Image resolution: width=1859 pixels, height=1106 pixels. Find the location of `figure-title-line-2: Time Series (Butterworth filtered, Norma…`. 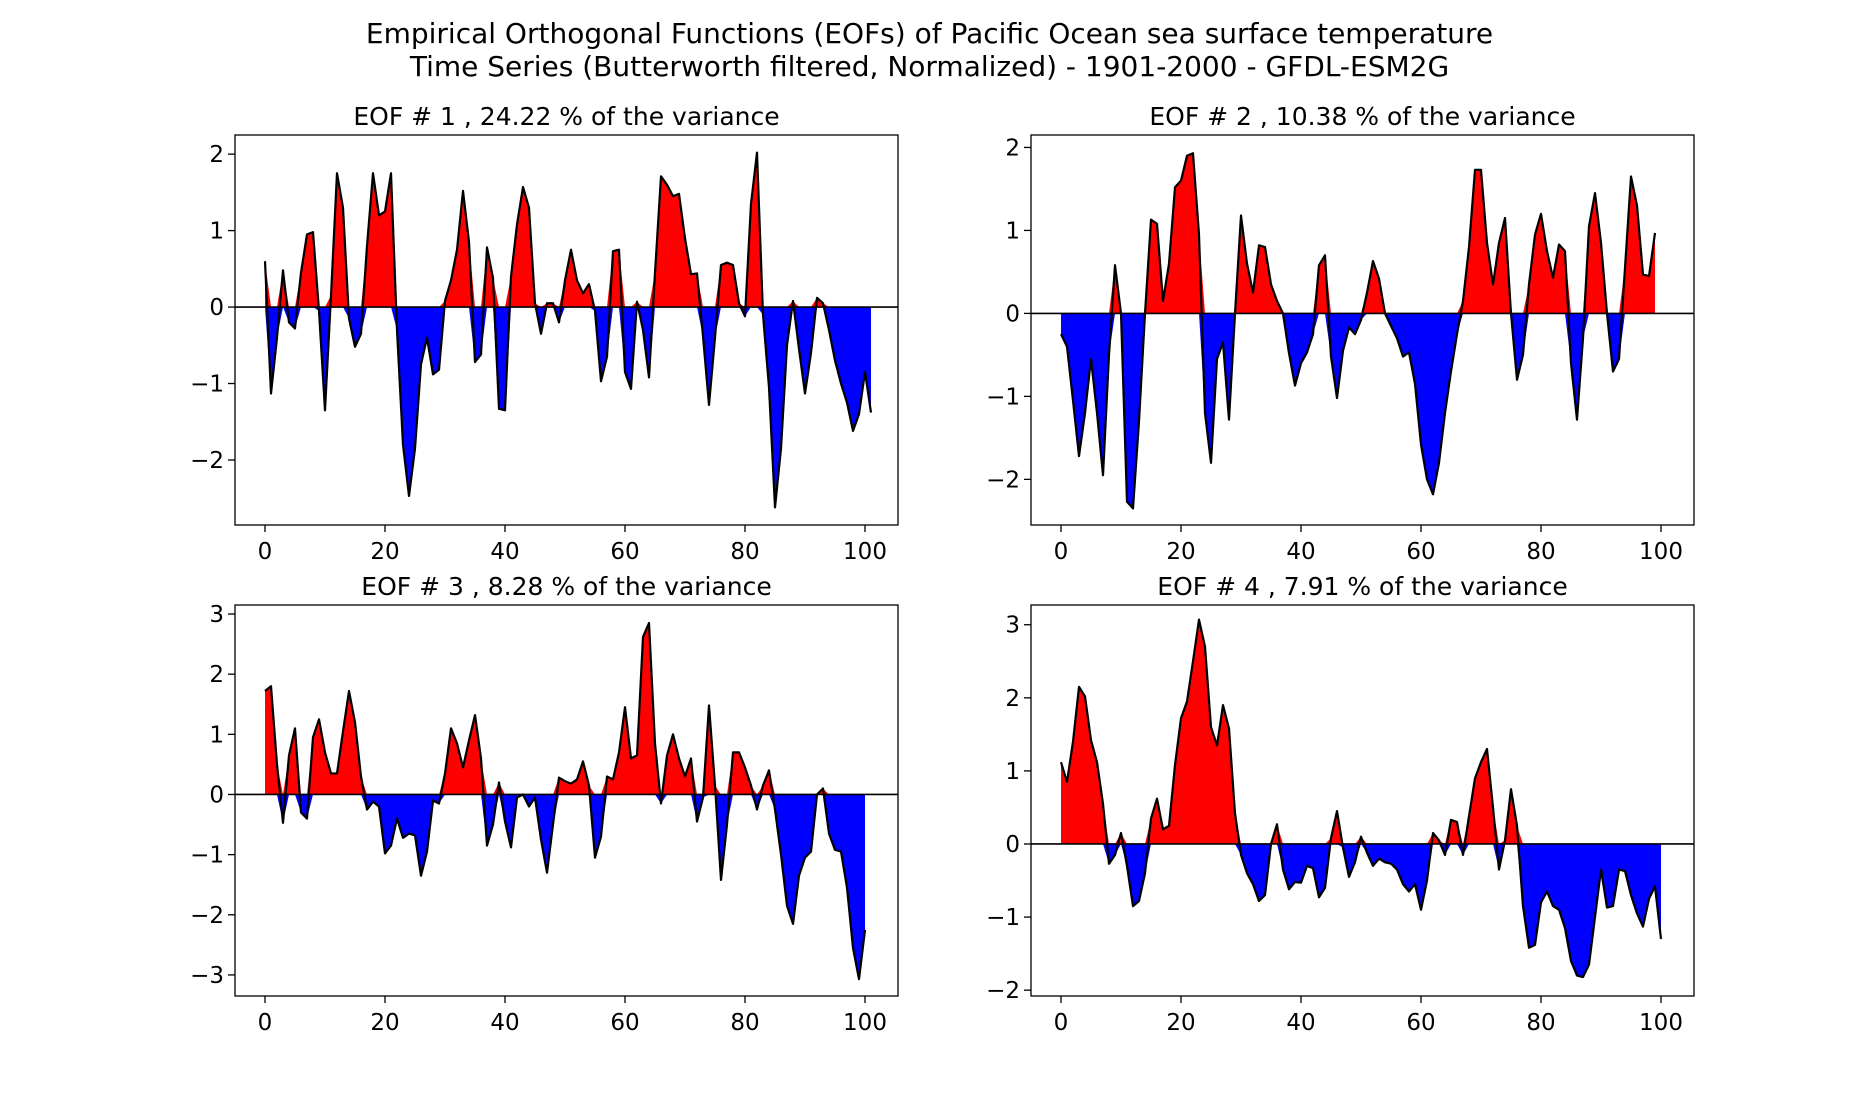

figure-title-line-2: Time Series (Butterworth filtered, Norma… is located at coordinates (929, 66).